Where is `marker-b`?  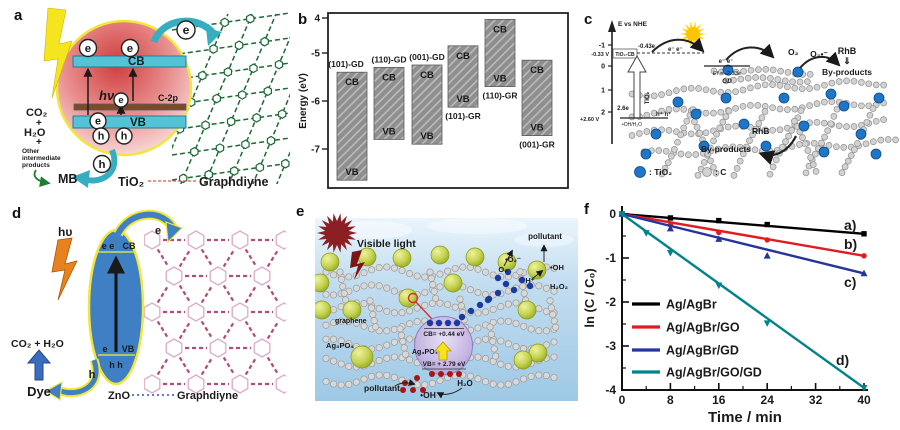 marker-b is located at coordinates (864, 256).